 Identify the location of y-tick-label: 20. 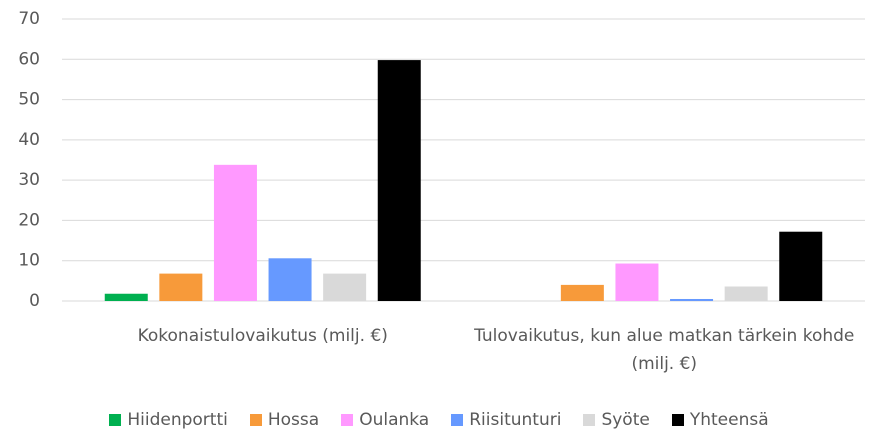
(29, 220).